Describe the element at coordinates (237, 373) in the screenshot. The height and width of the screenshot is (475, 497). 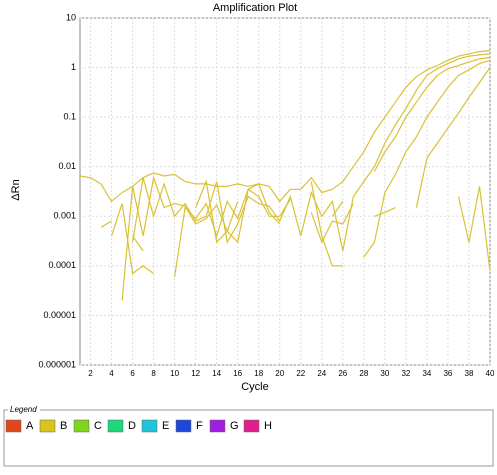
I see `x-tick-label: 16` at that location.